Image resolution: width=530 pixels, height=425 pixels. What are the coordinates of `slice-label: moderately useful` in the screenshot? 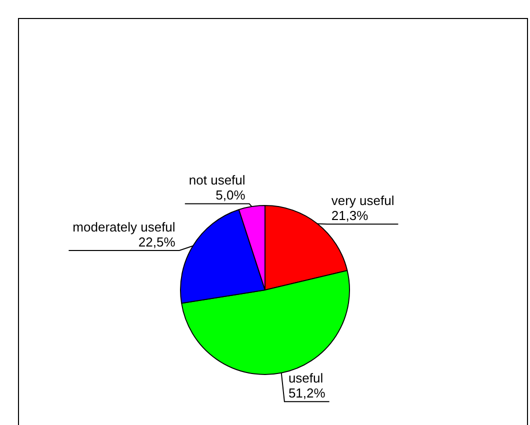 It's located at (124, 226).